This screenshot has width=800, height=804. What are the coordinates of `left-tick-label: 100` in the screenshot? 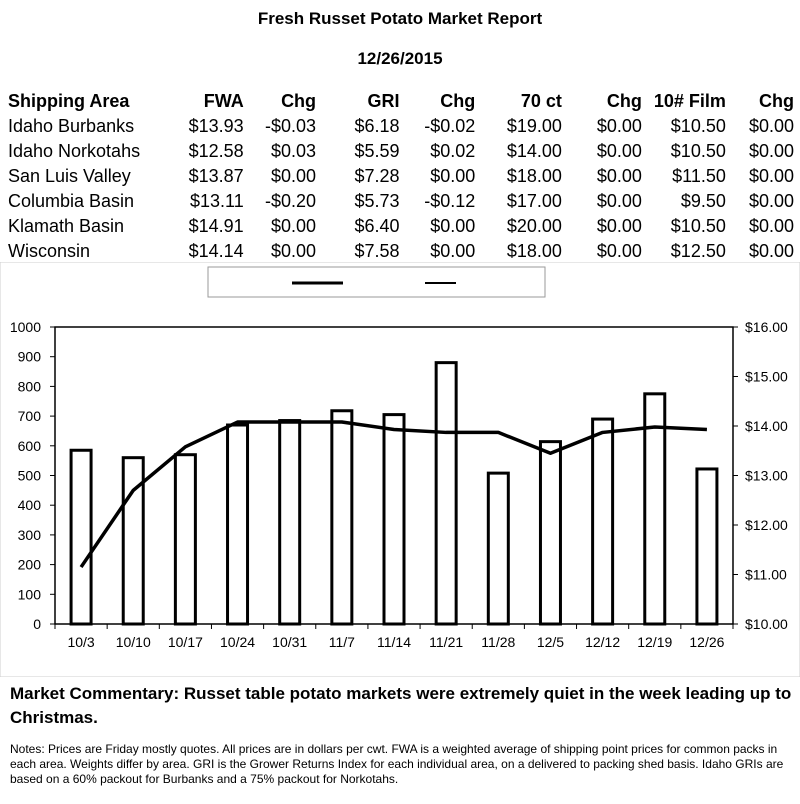 It's located at (30, 594).